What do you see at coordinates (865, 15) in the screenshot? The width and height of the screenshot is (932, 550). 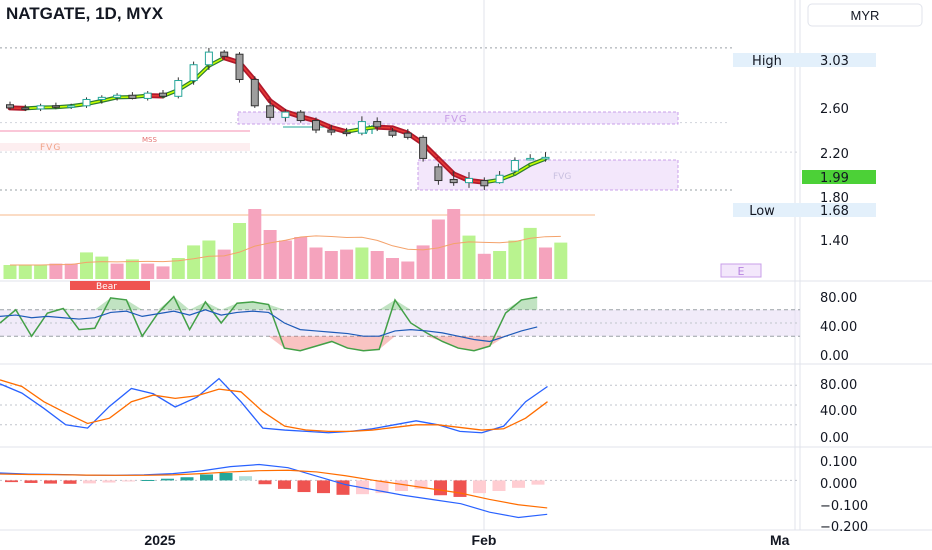 I see `currency-button` at bounding box center [865, 15].